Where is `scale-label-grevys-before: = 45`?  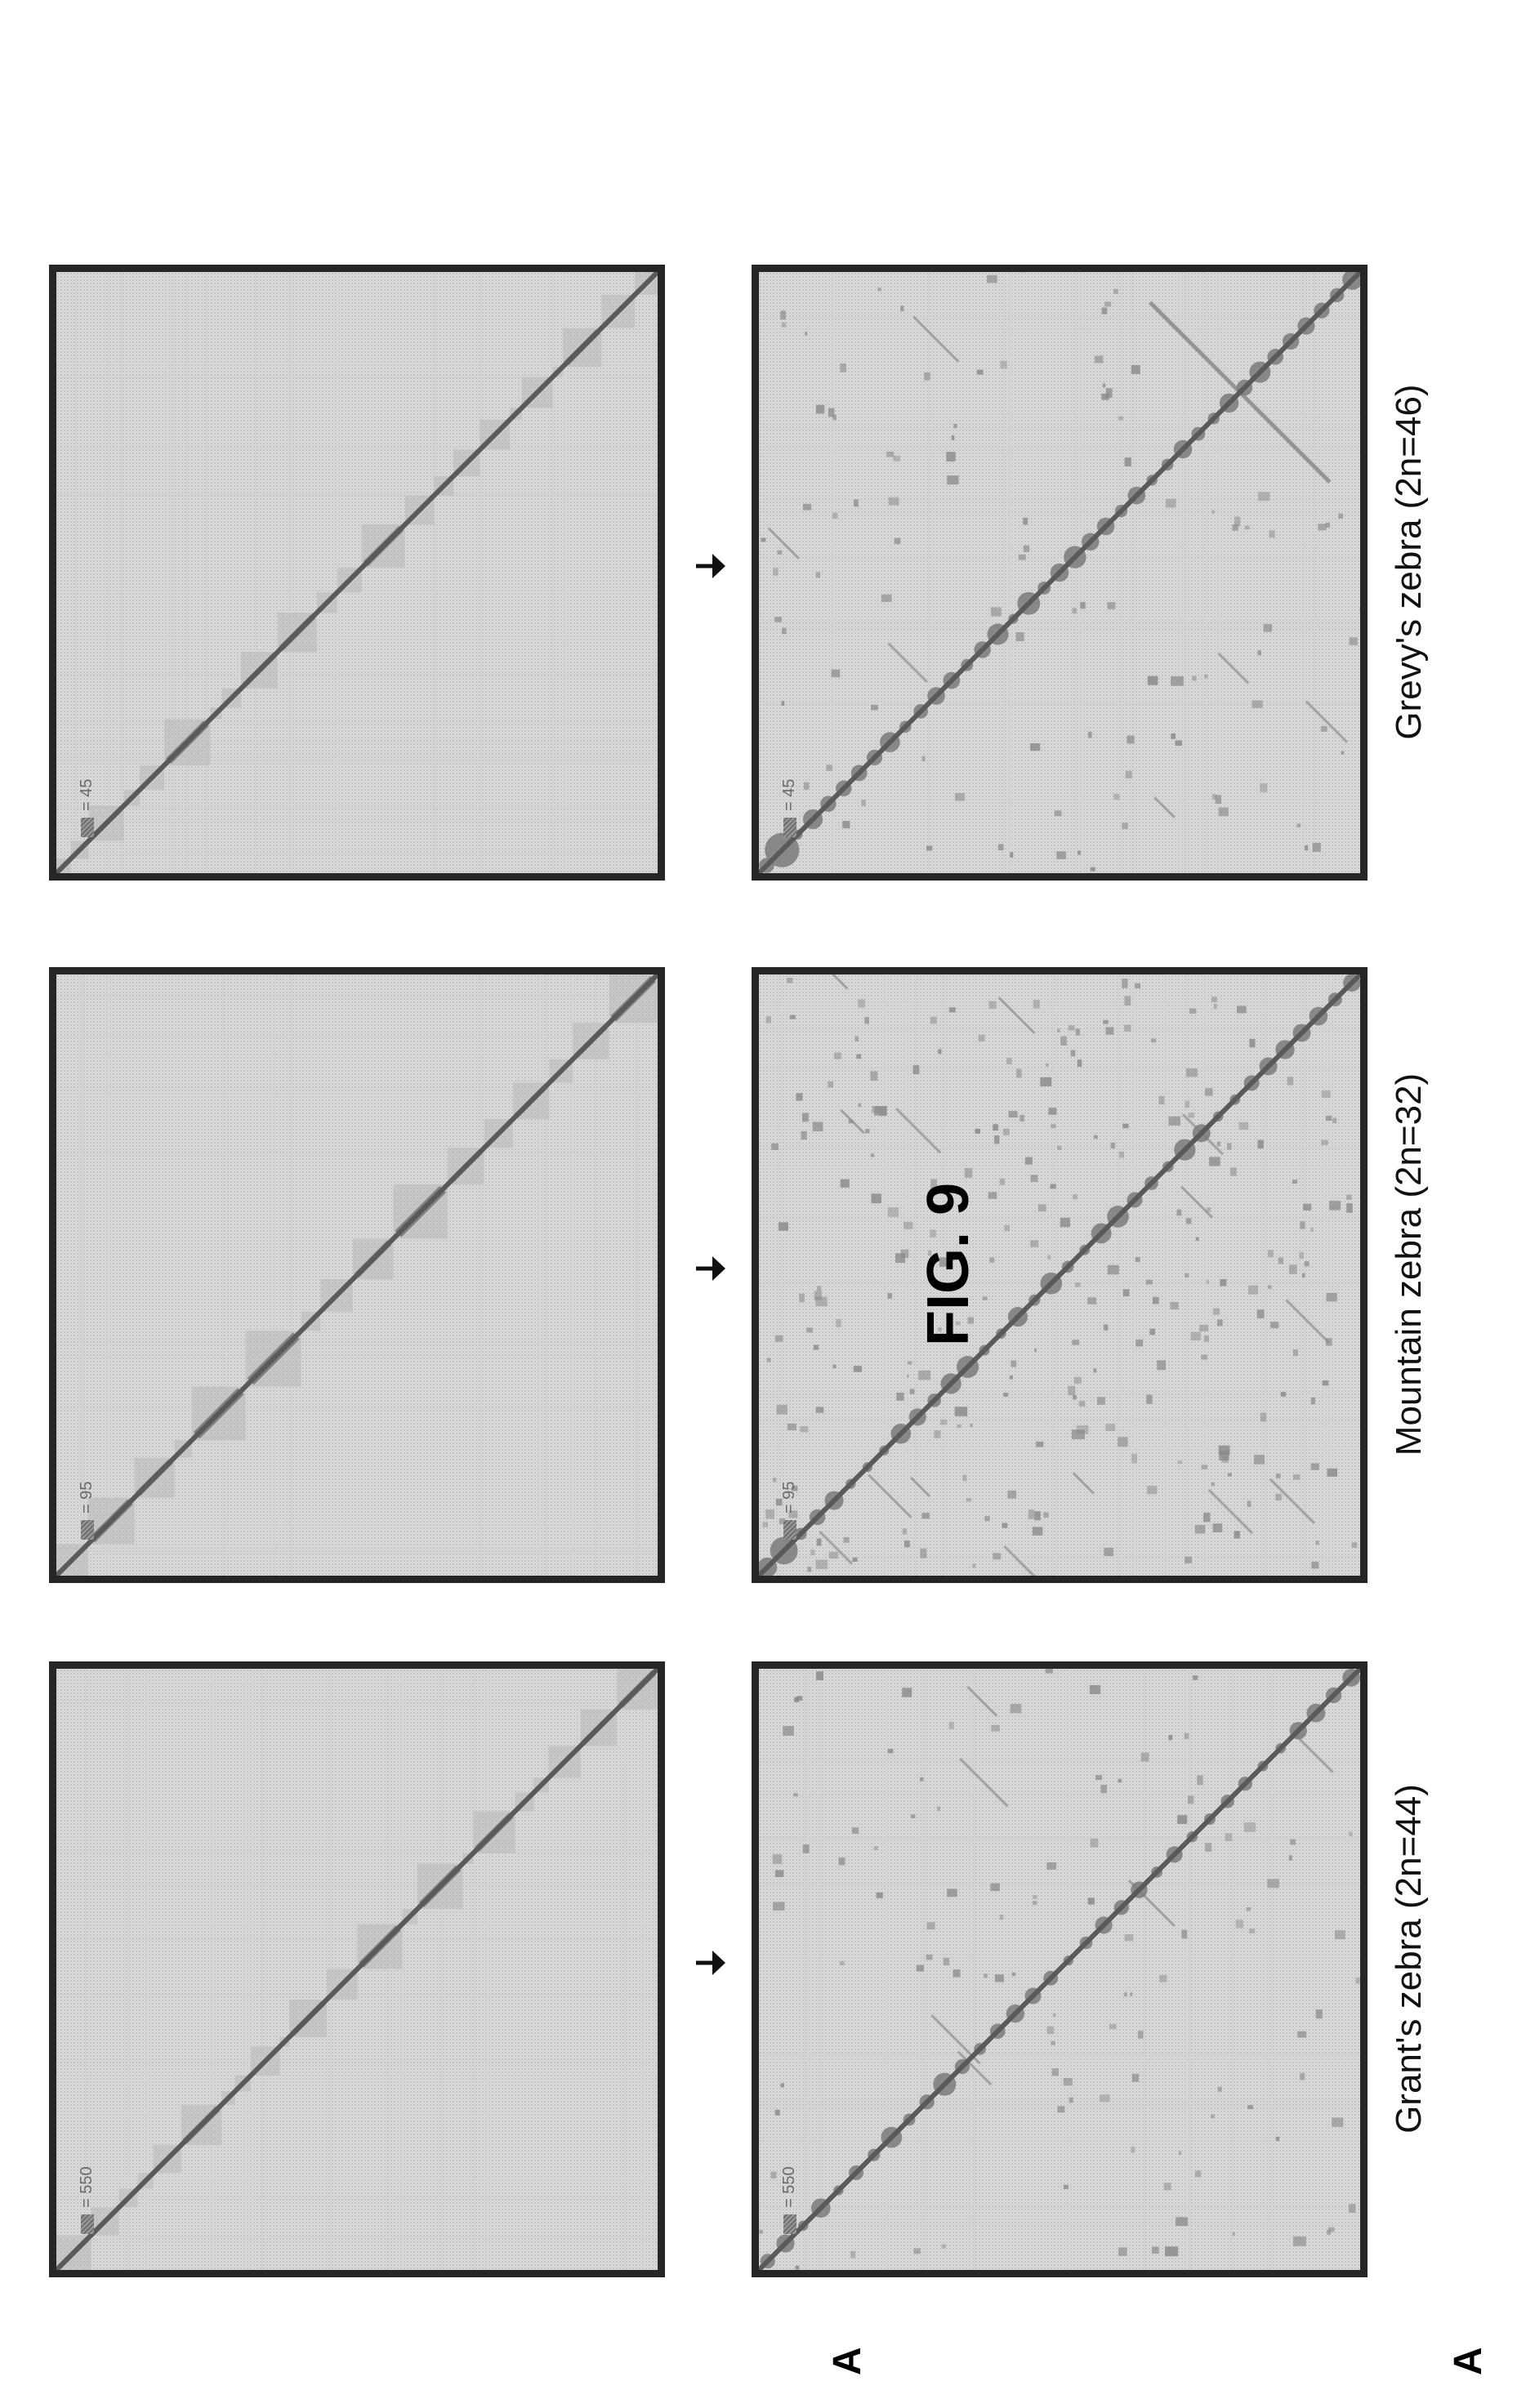
scale-label-grevys-before: = 45 is located at coordinates (789, 808).